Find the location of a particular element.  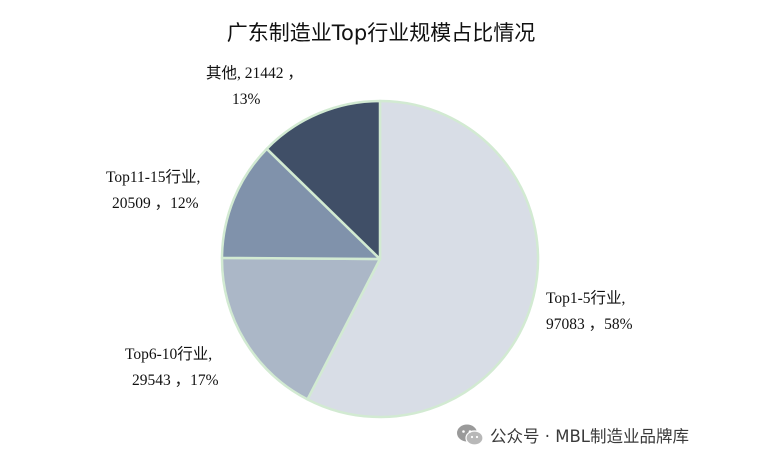

watermark: 公众号 · MBL制造业品牌库 is located at coordinates (572, 435).